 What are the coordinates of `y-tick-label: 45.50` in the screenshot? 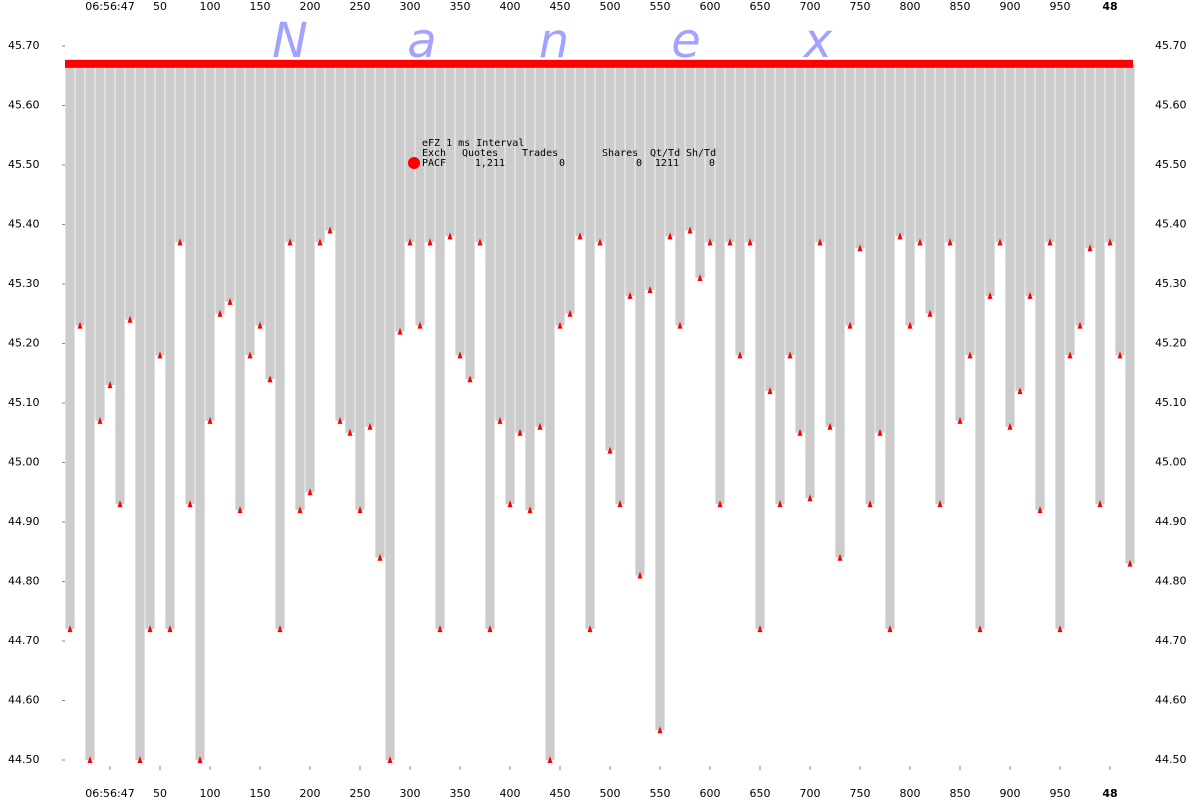 It's located at (24, 164).